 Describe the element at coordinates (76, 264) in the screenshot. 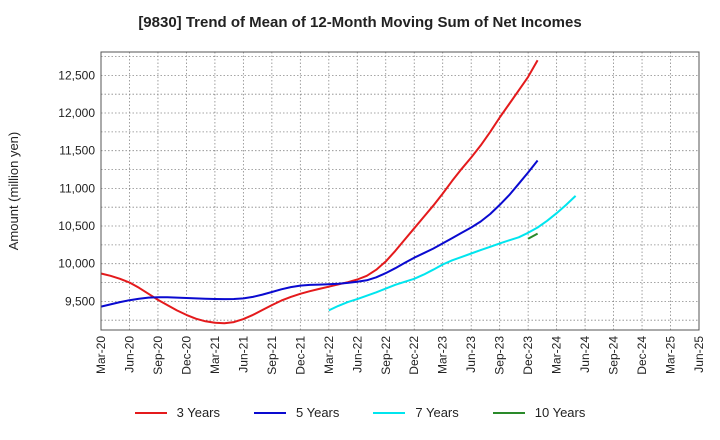

I see `y-tick-label: 10,000` at that location.